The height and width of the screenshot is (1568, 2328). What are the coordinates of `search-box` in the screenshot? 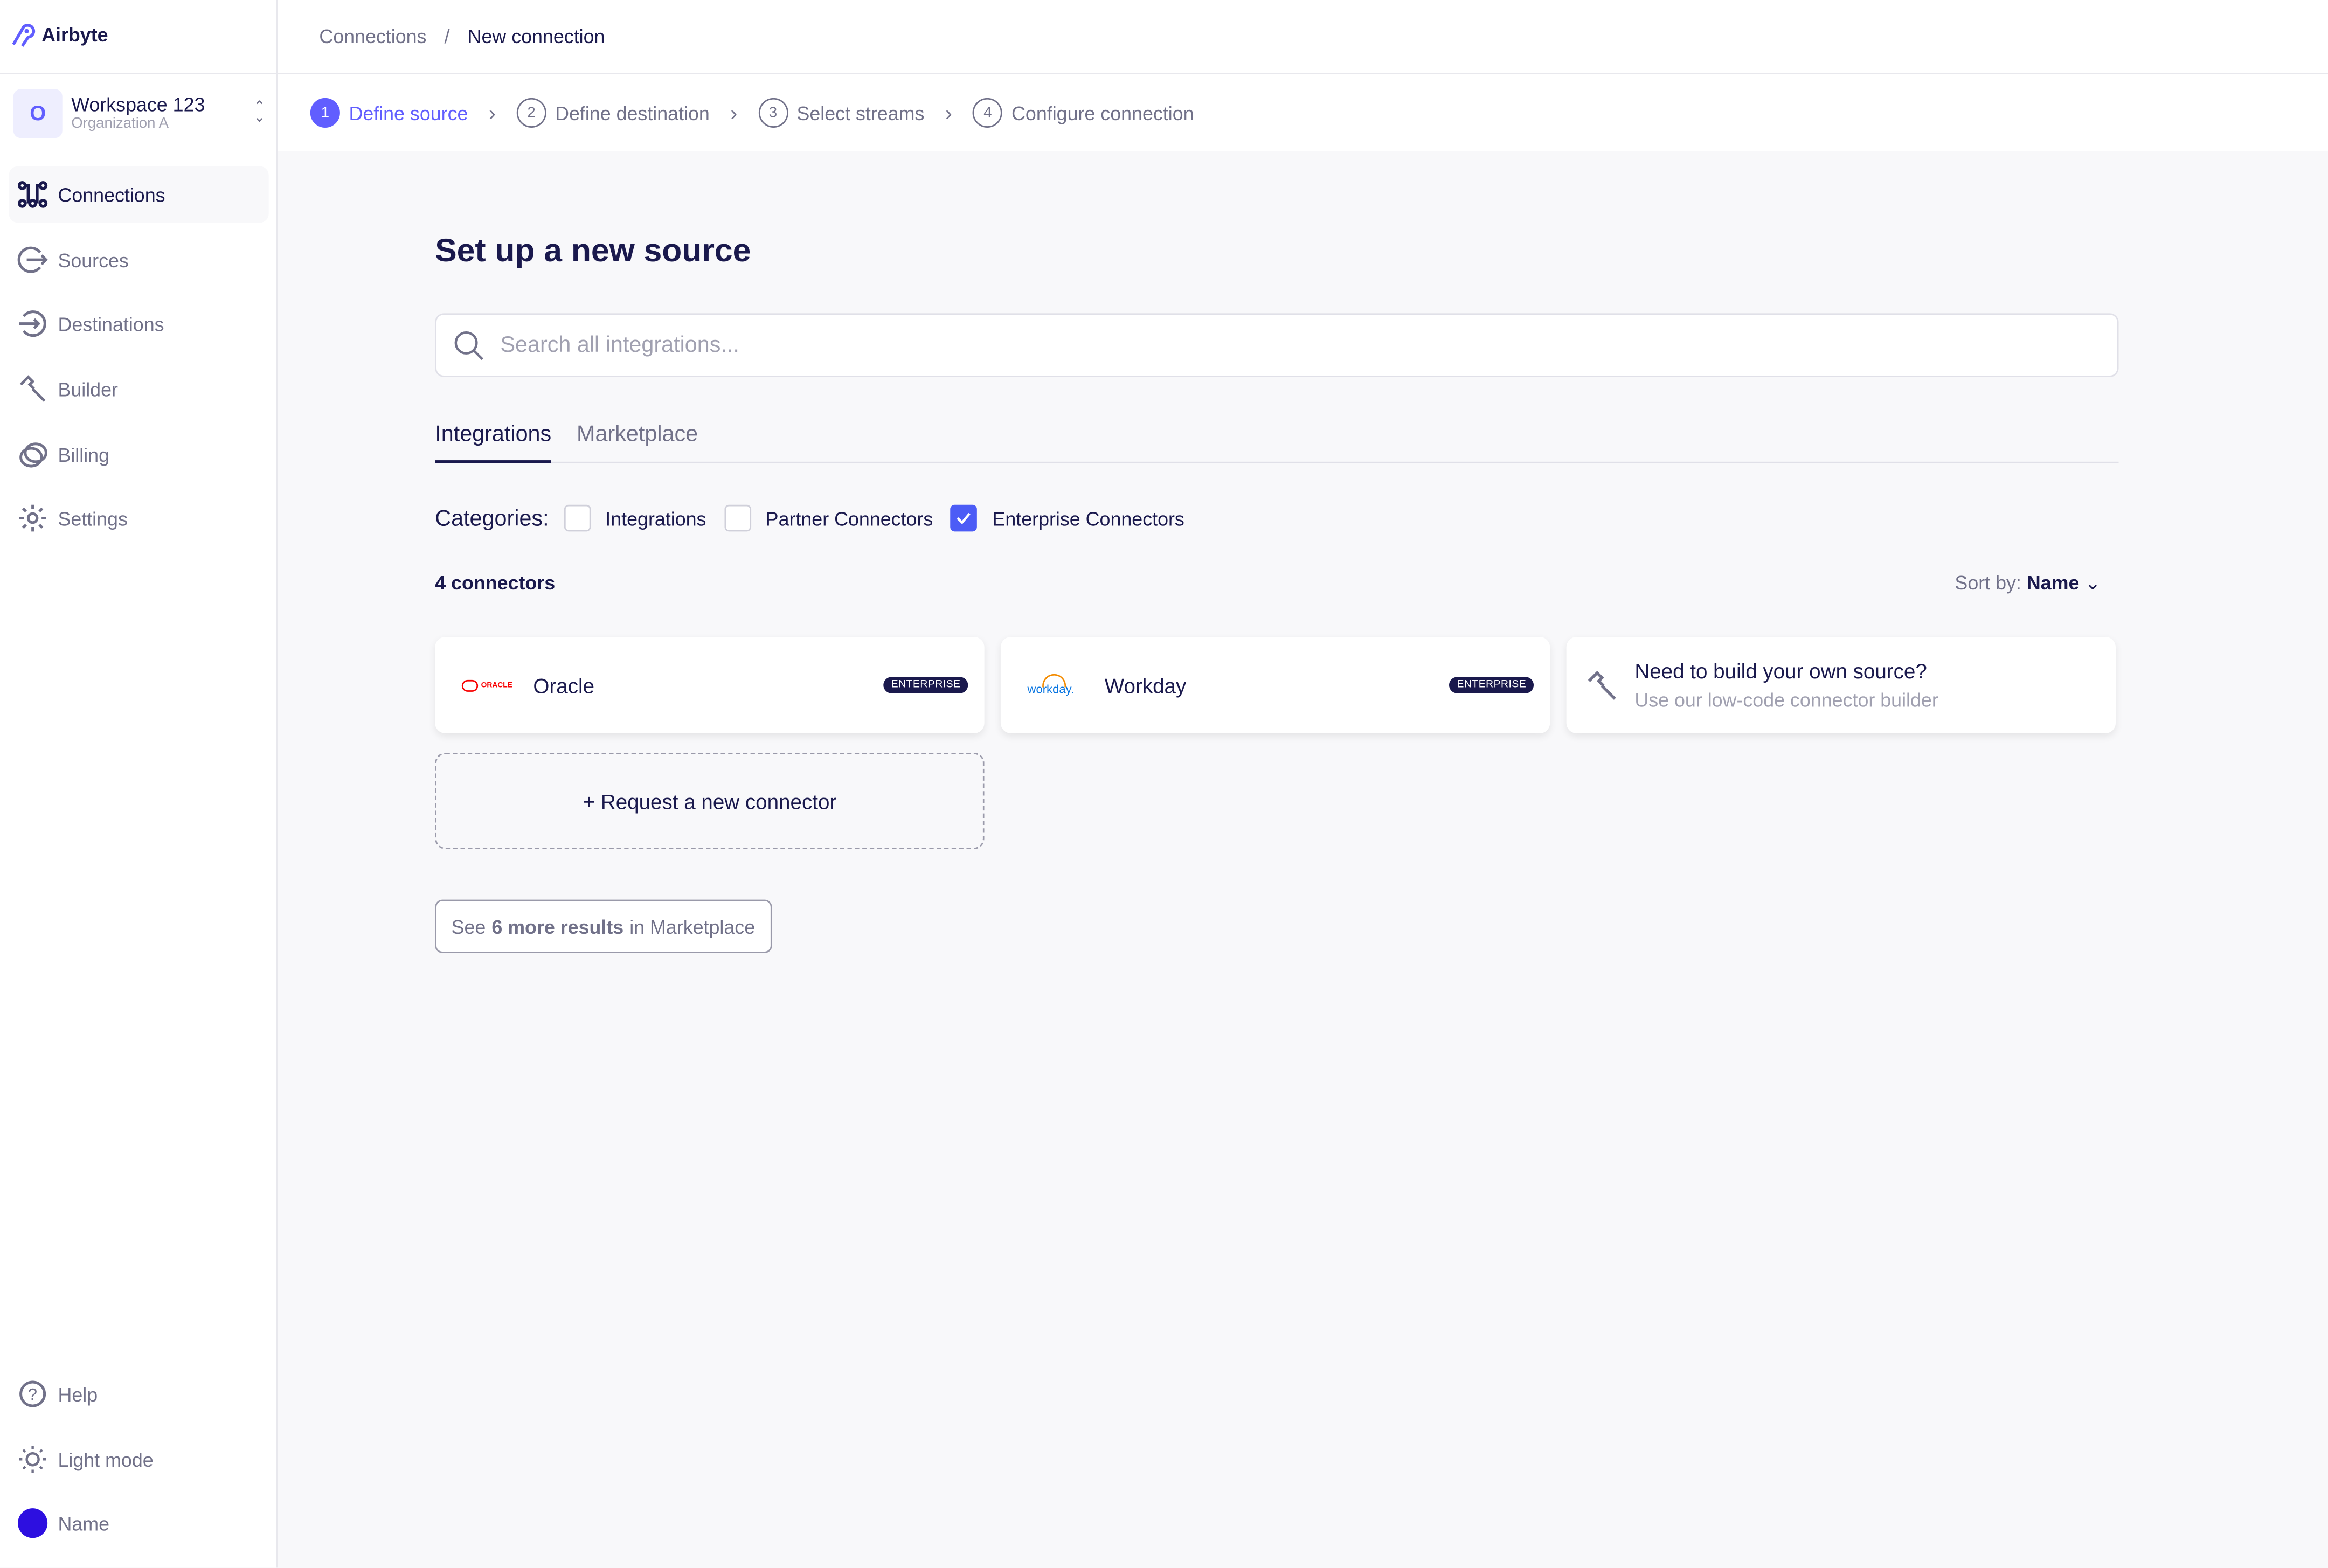 It's located at (1277, 345).